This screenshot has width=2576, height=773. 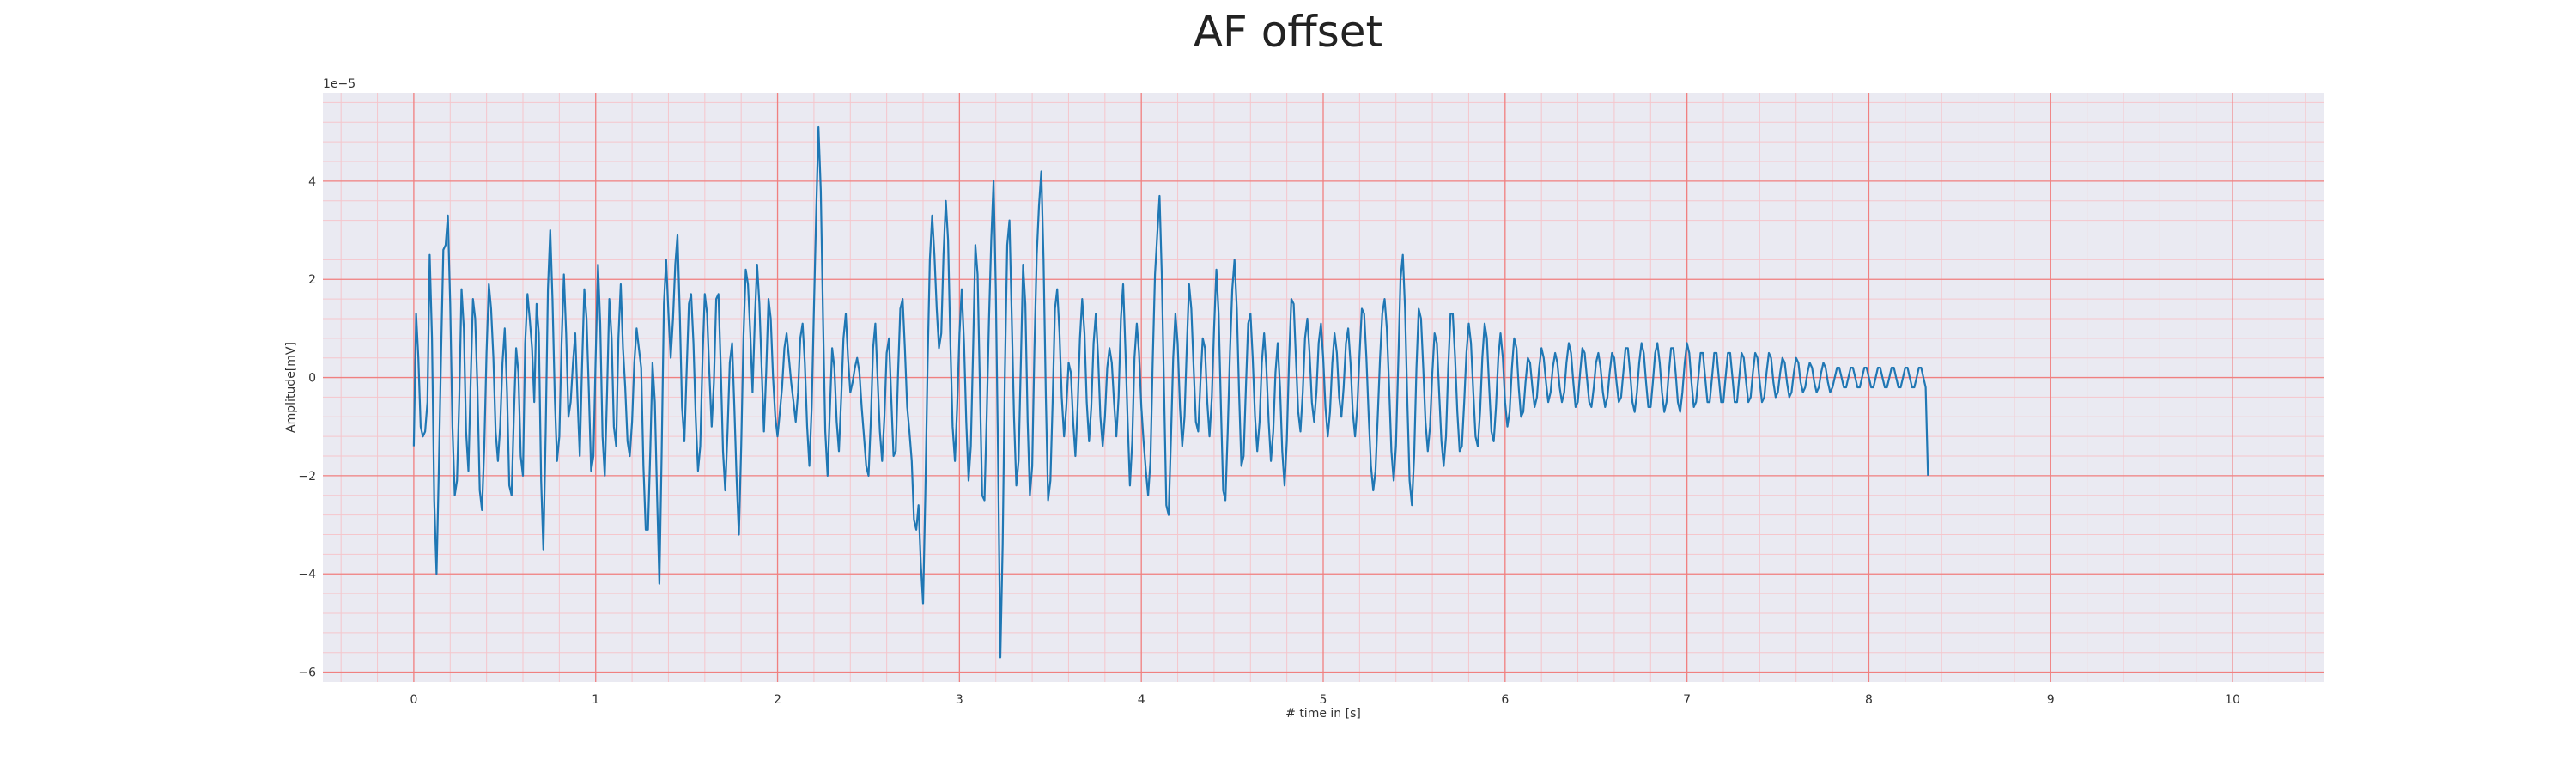 I want to click on y-axis-ticks: −6 −4 −2 0 2 4, so click(x=307, y=427).